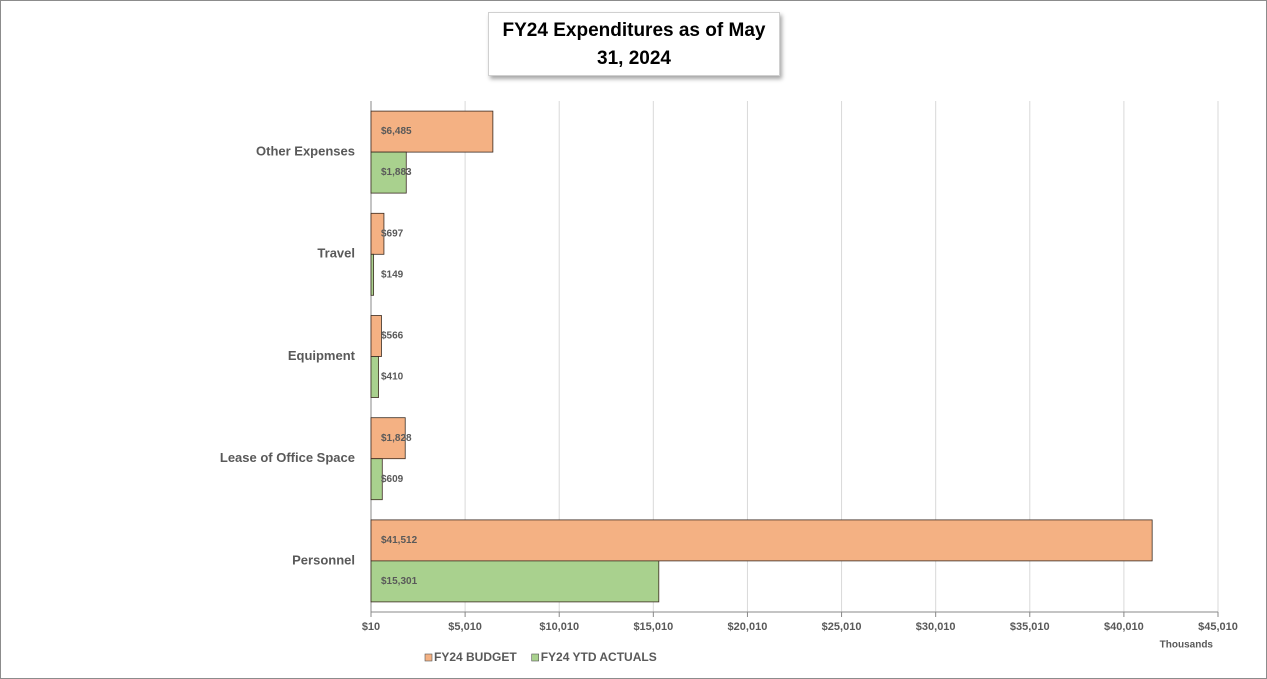 Image resolution: width=1267 pixels, height=679 pixels. I want to click on y-tick-label: Travel, so click(336, 253).